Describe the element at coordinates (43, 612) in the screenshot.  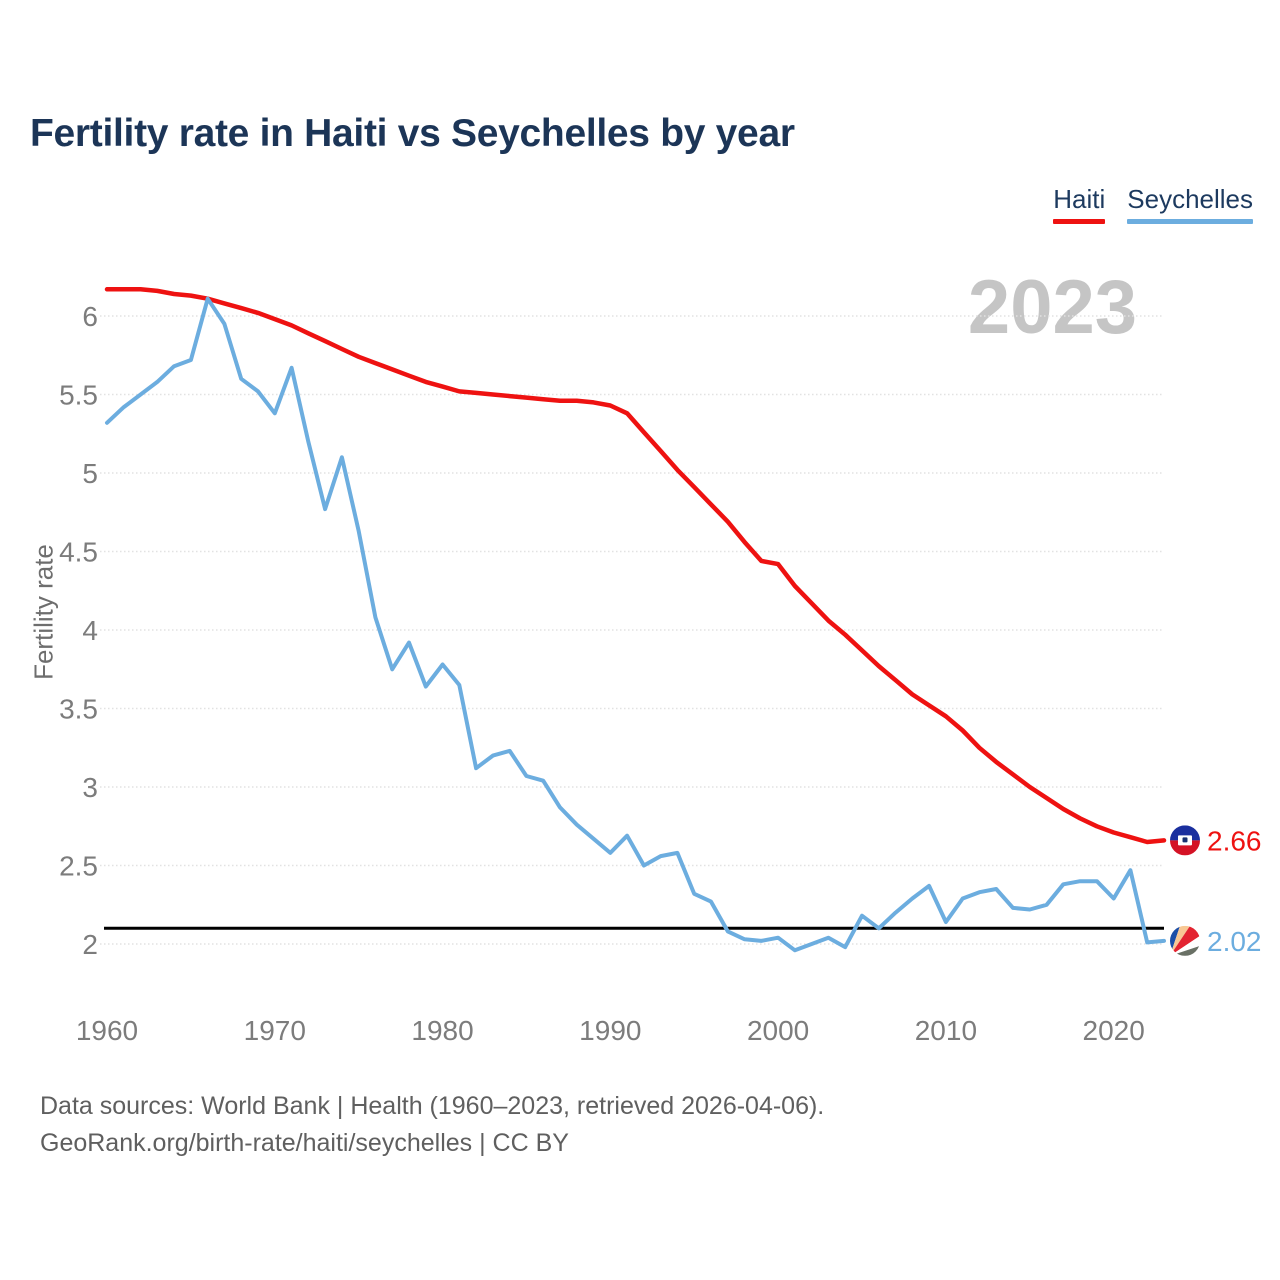
I see `y-axis-title: Fertility rate` at that location.